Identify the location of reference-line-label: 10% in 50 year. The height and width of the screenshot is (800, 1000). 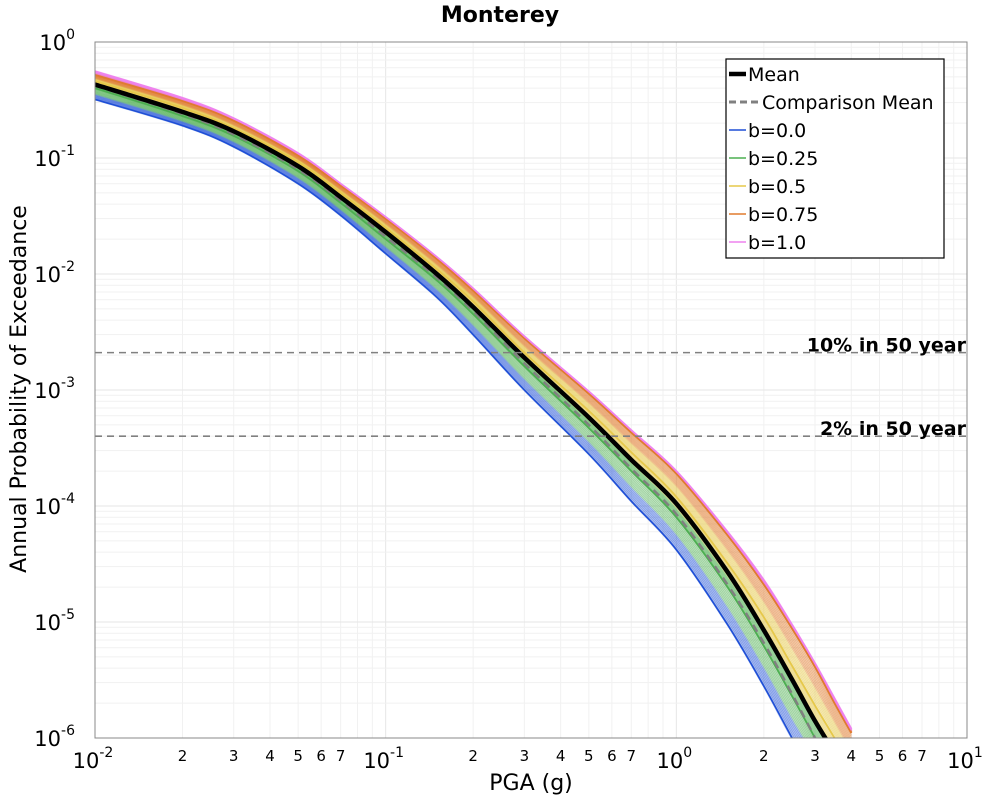
(887, 346).